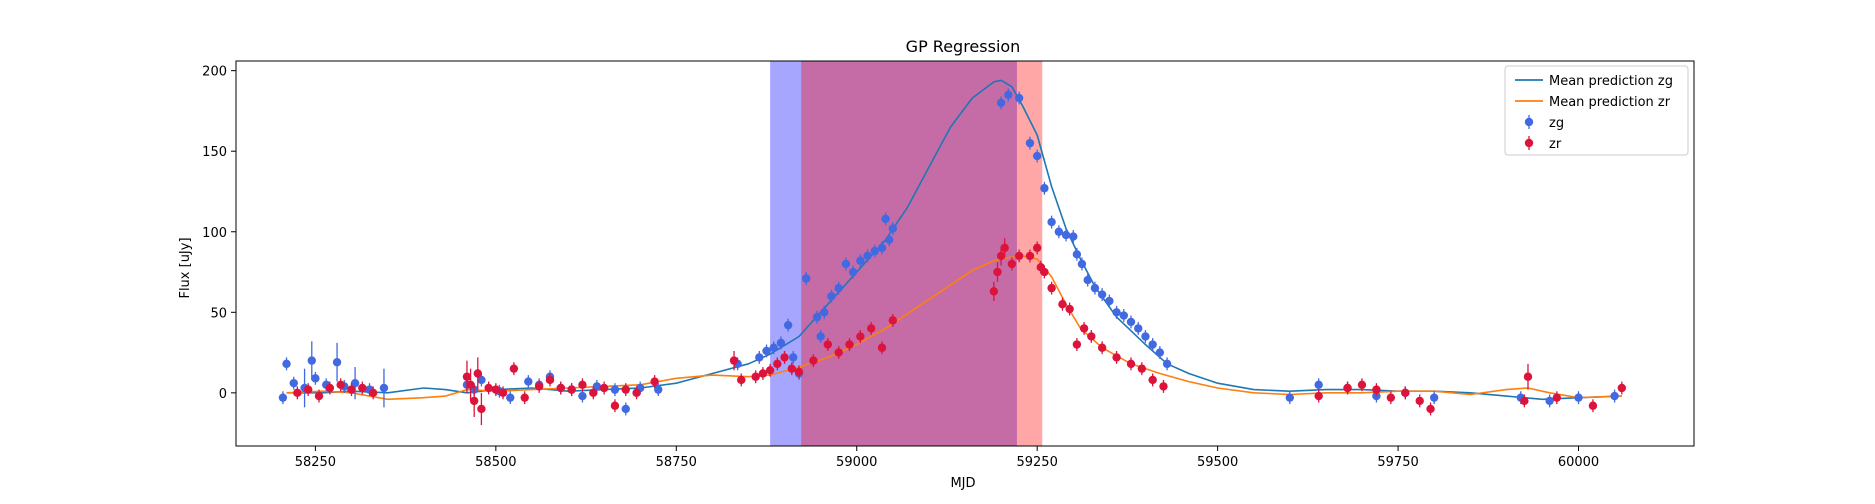 The width and height of the screenshot is (1875, 504). I want to click on legend-entry-label: zr, so click(1555, 144).